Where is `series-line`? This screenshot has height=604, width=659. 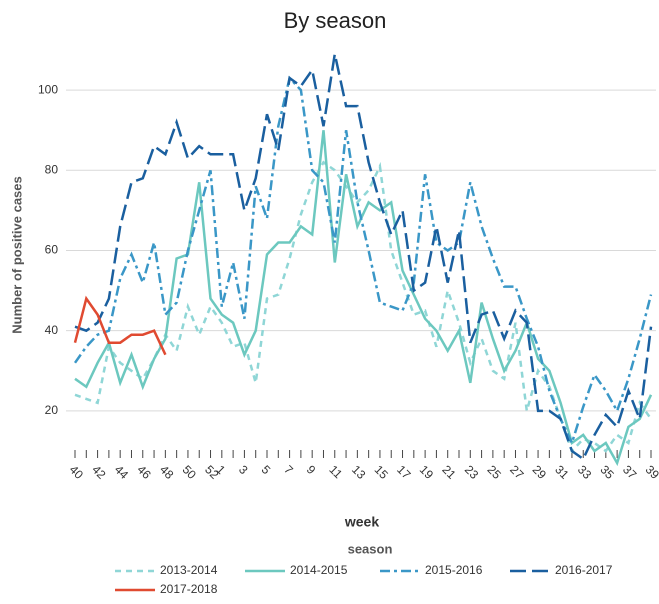
series-line is located at coordinates (120, 325).